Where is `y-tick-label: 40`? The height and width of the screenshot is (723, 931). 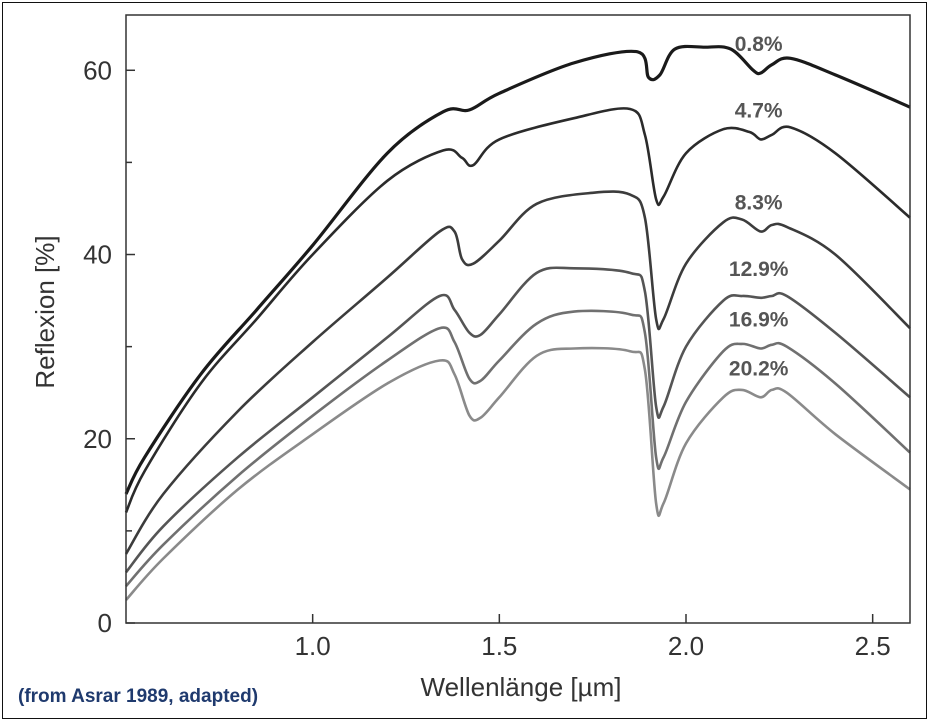 y-tick-label: 40 is located at coordinates (97, 255).